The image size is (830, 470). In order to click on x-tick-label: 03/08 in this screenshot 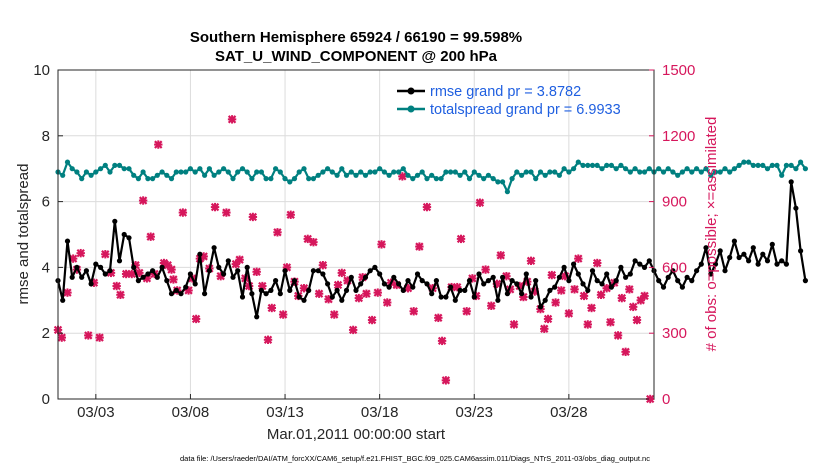, I will do `click(191, 412)`.